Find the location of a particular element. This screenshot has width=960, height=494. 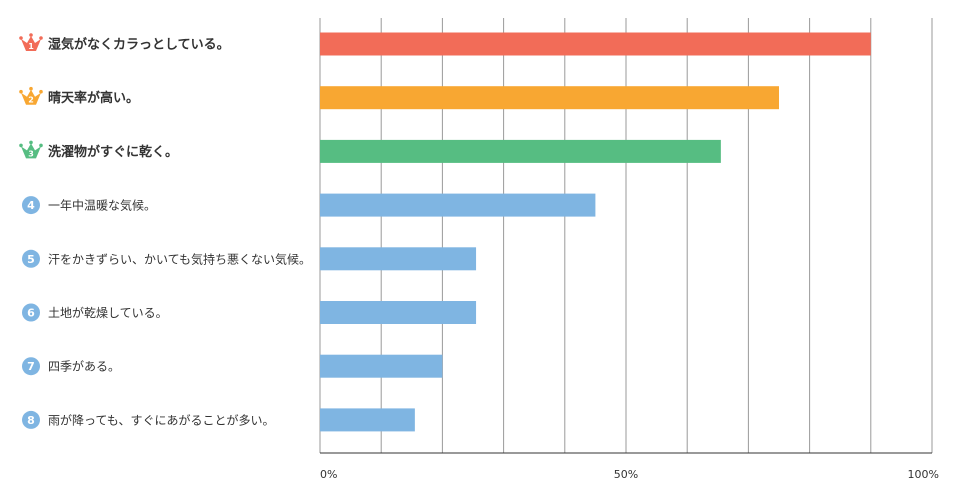

x-tick-label: 100% is located at coordinates (923, 474).